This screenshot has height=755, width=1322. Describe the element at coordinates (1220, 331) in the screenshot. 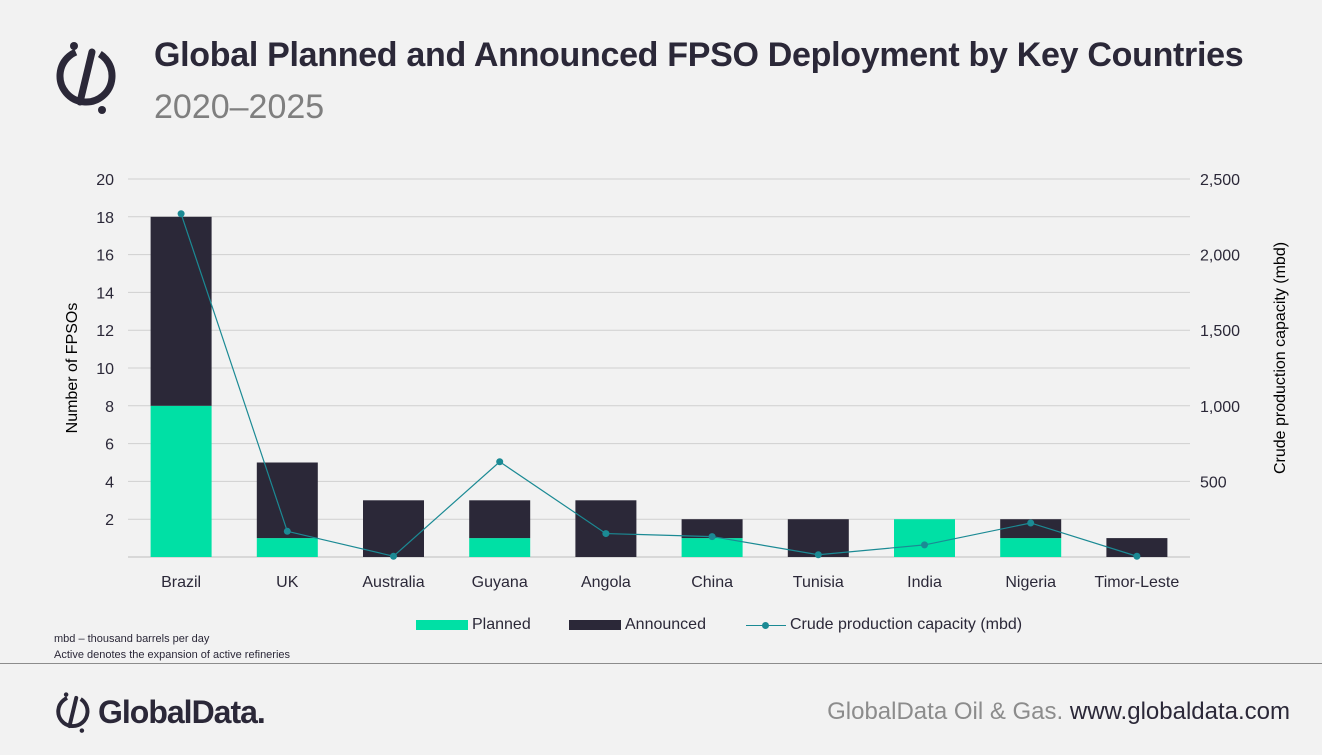

I see `y2-tick-label: 1,500` at that location.